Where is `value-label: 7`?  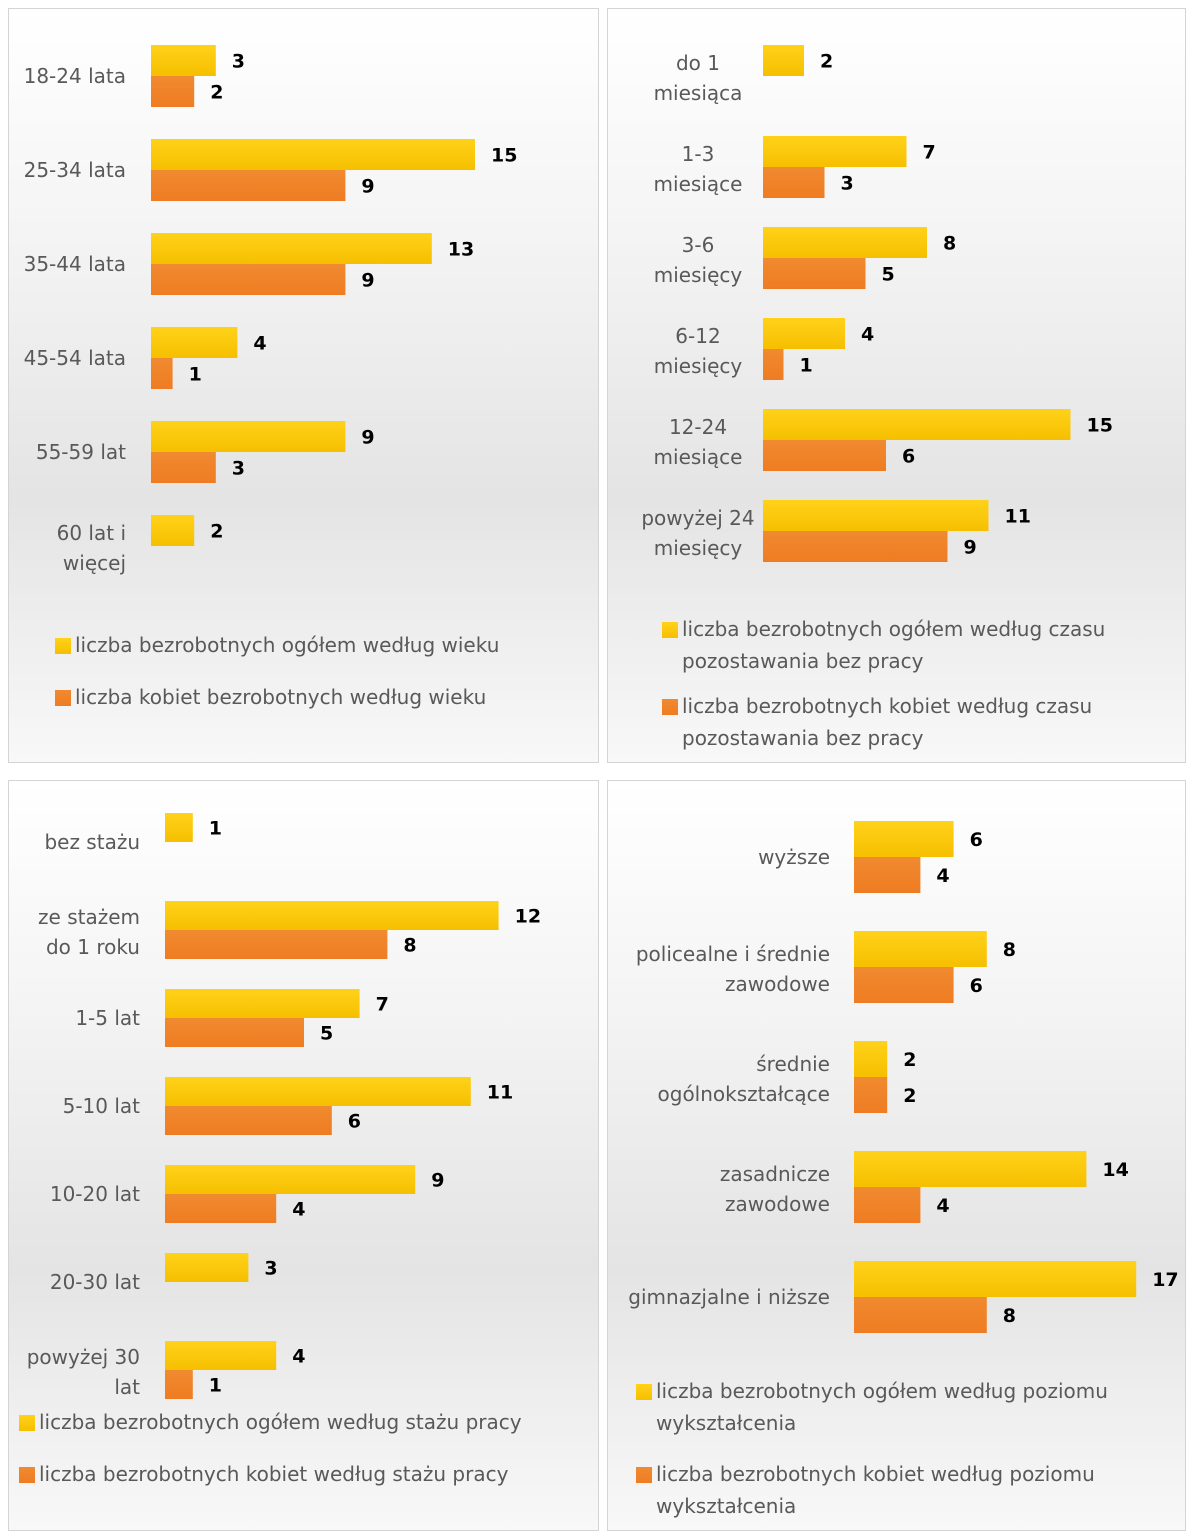 value-label: 7 is located at coordinates (929, 153).